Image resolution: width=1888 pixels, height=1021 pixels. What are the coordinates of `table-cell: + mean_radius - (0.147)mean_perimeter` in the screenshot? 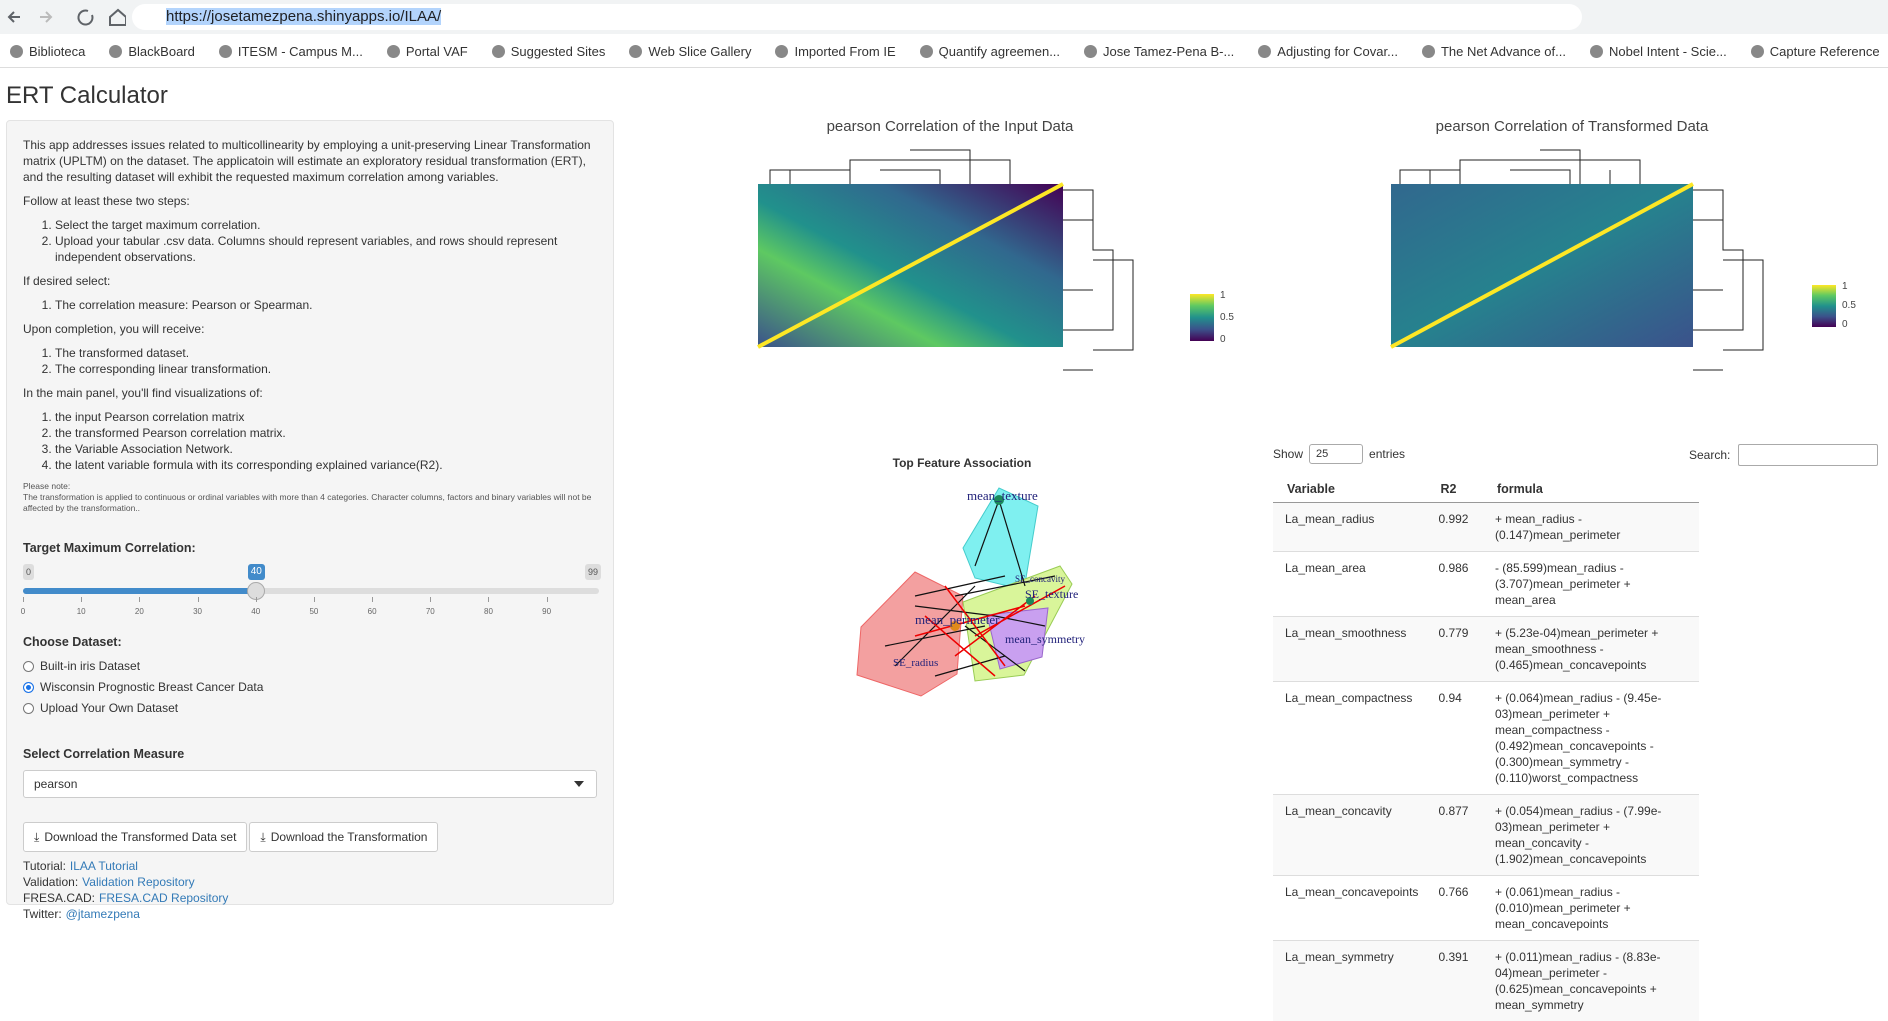 It's located at (1591, 527).